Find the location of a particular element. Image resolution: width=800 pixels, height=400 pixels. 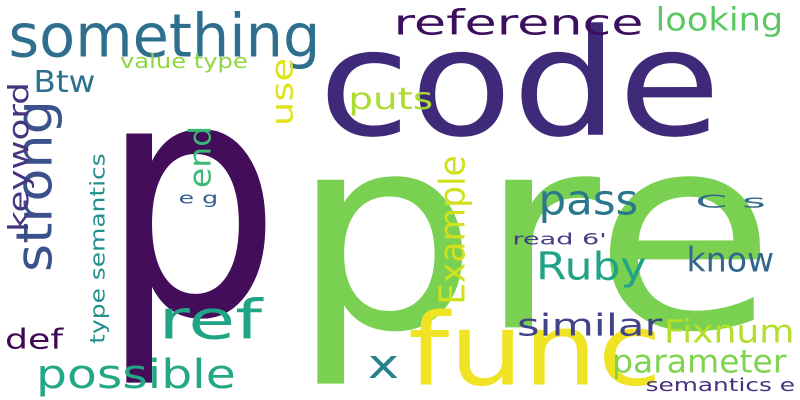

word-example: Example is located at coordinates (452, 230).